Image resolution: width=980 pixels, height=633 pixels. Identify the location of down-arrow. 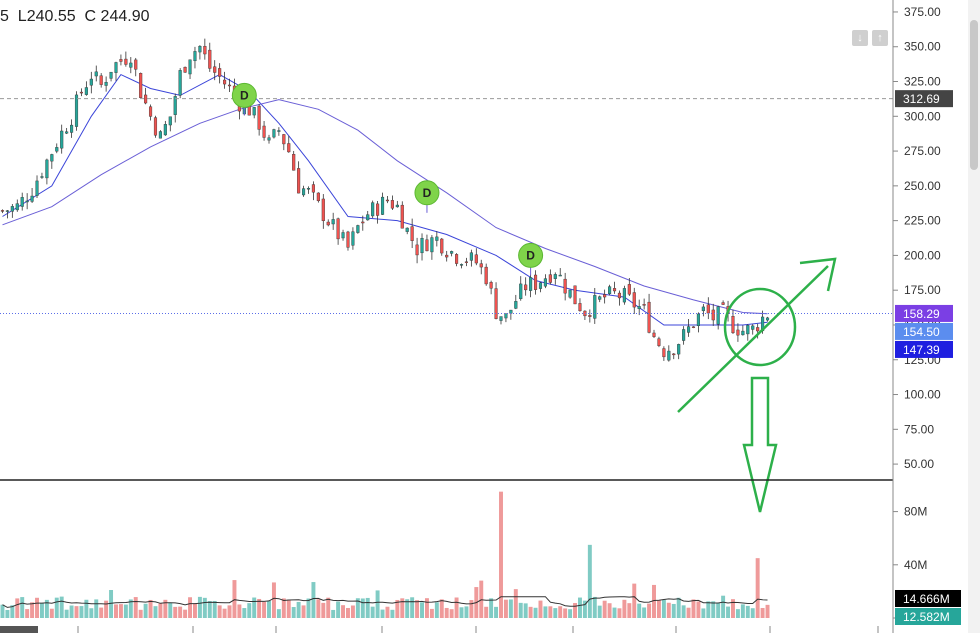
(760, 444).